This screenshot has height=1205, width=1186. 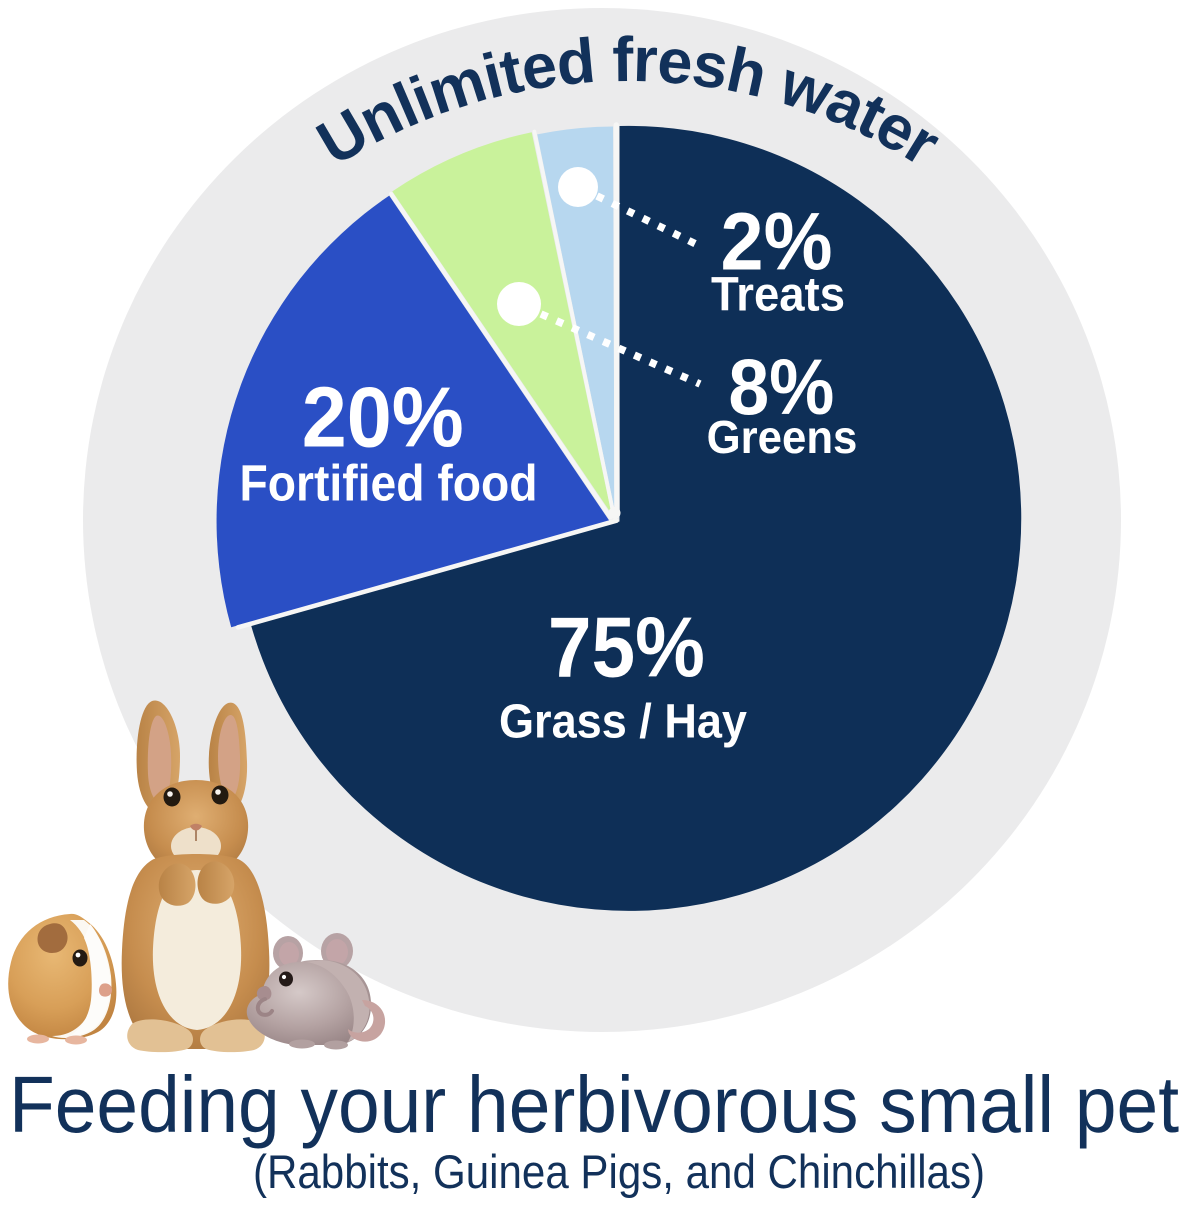 What do you see at coordinates (389, 483) in the screenshot?
I see `svg-text: Fortified food` at bounding box center [389, 483].